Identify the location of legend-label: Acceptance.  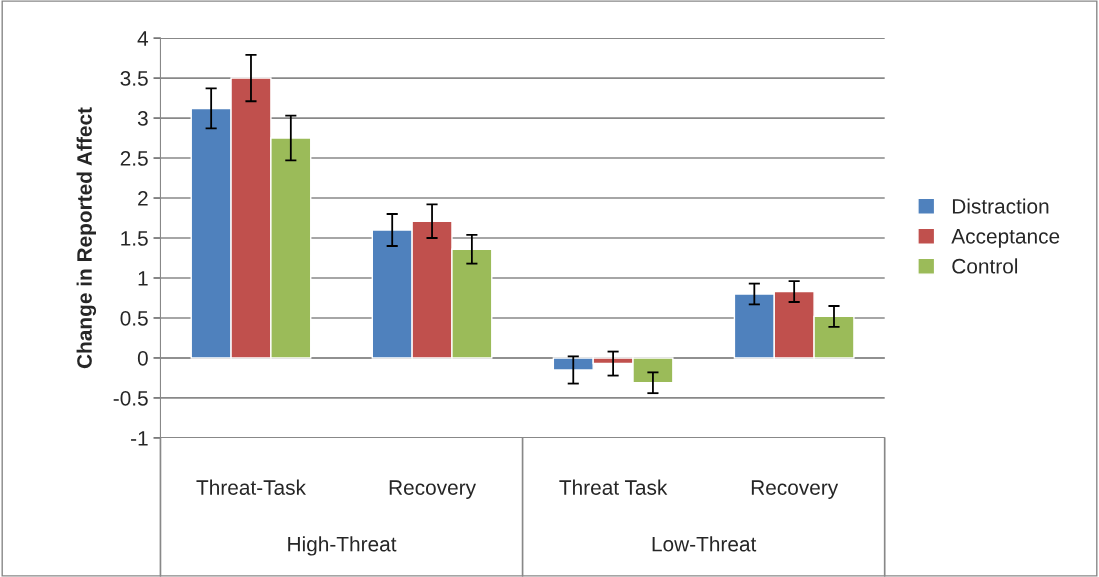
(1005, 238).